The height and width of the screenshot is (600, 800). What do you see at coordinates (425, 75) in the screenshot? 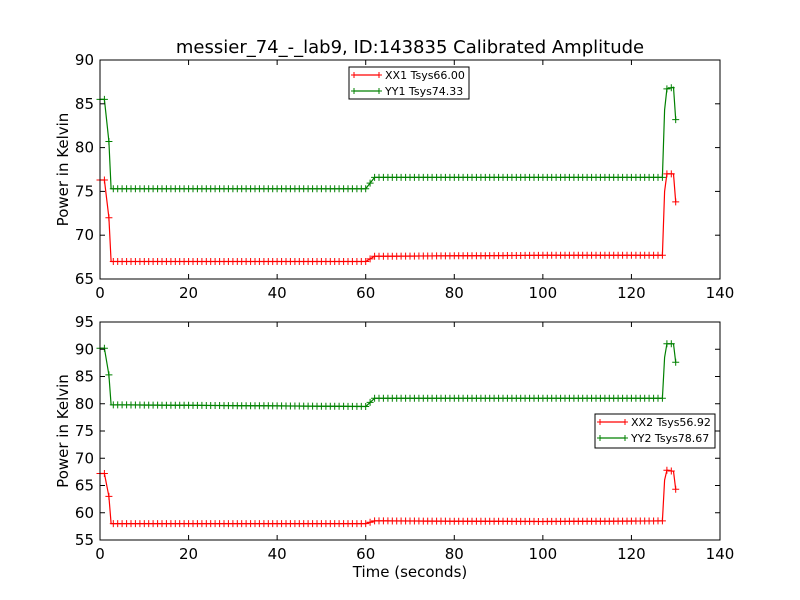
I see `legend-label: XX1 Tsys66.00` at bounding box center [425, 75].